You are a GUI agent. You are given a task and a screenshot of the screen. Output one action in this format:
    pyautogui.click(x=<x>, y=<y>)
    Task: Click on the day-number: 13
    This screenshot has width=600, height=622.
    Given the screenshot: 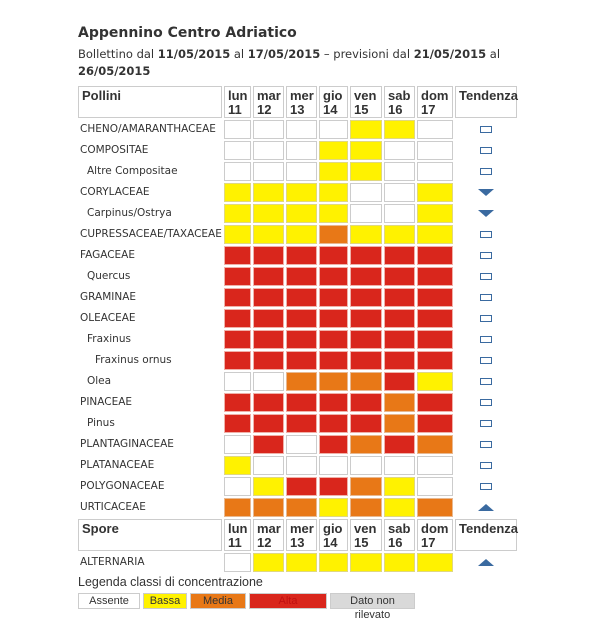 What is the action you would take?
    pyautogui.click(x=297, y=109)
    